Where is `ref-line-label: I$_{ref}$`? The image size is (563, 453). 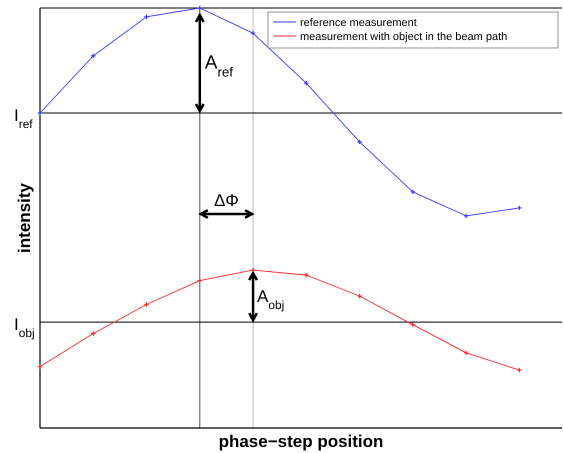
ref-line-label: I$_{ref}$ is located at coordinates (24, 118).